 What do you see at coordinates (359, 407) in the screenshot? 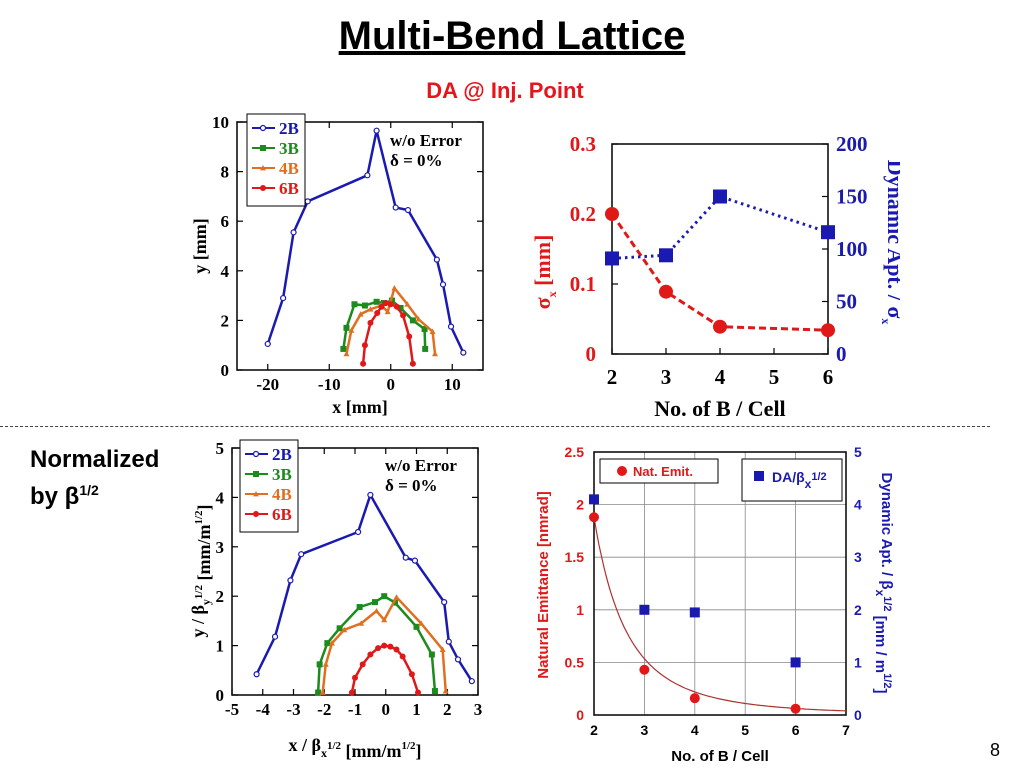
I see `x-axis-label: x [mm]` at bounding box center [359, 407].